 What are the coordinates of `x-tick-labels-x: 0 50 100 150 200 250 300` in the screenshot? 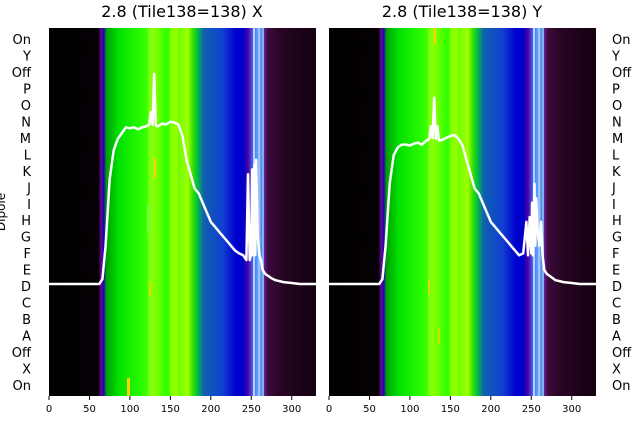 It's located at (173, 405).